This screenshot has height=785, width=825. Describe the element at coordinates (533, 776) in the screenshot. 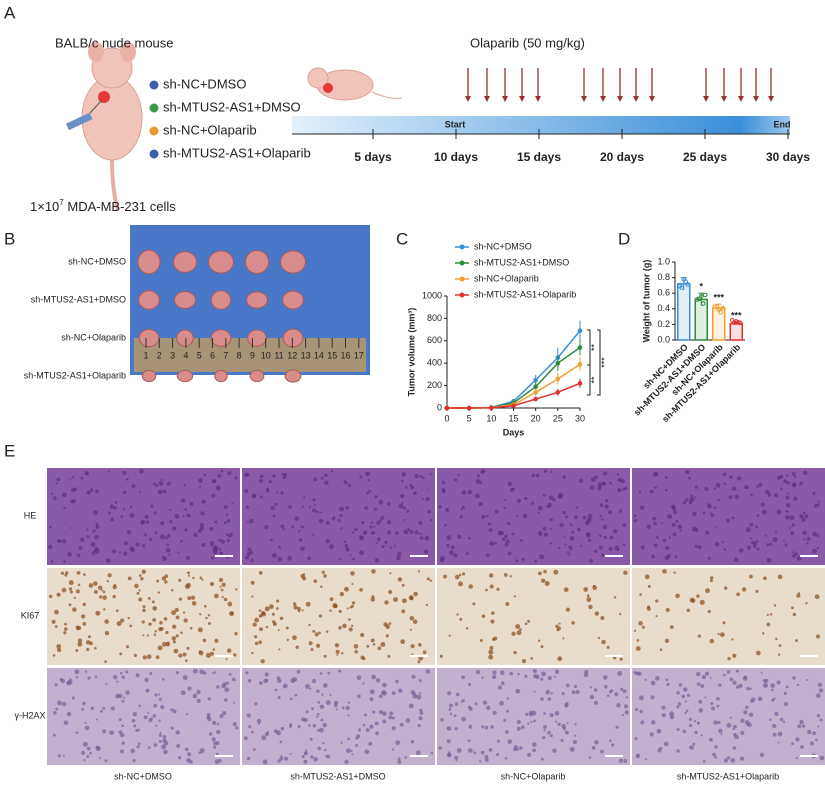

I see `column-label: sh-NC+Olaparib` at that location.